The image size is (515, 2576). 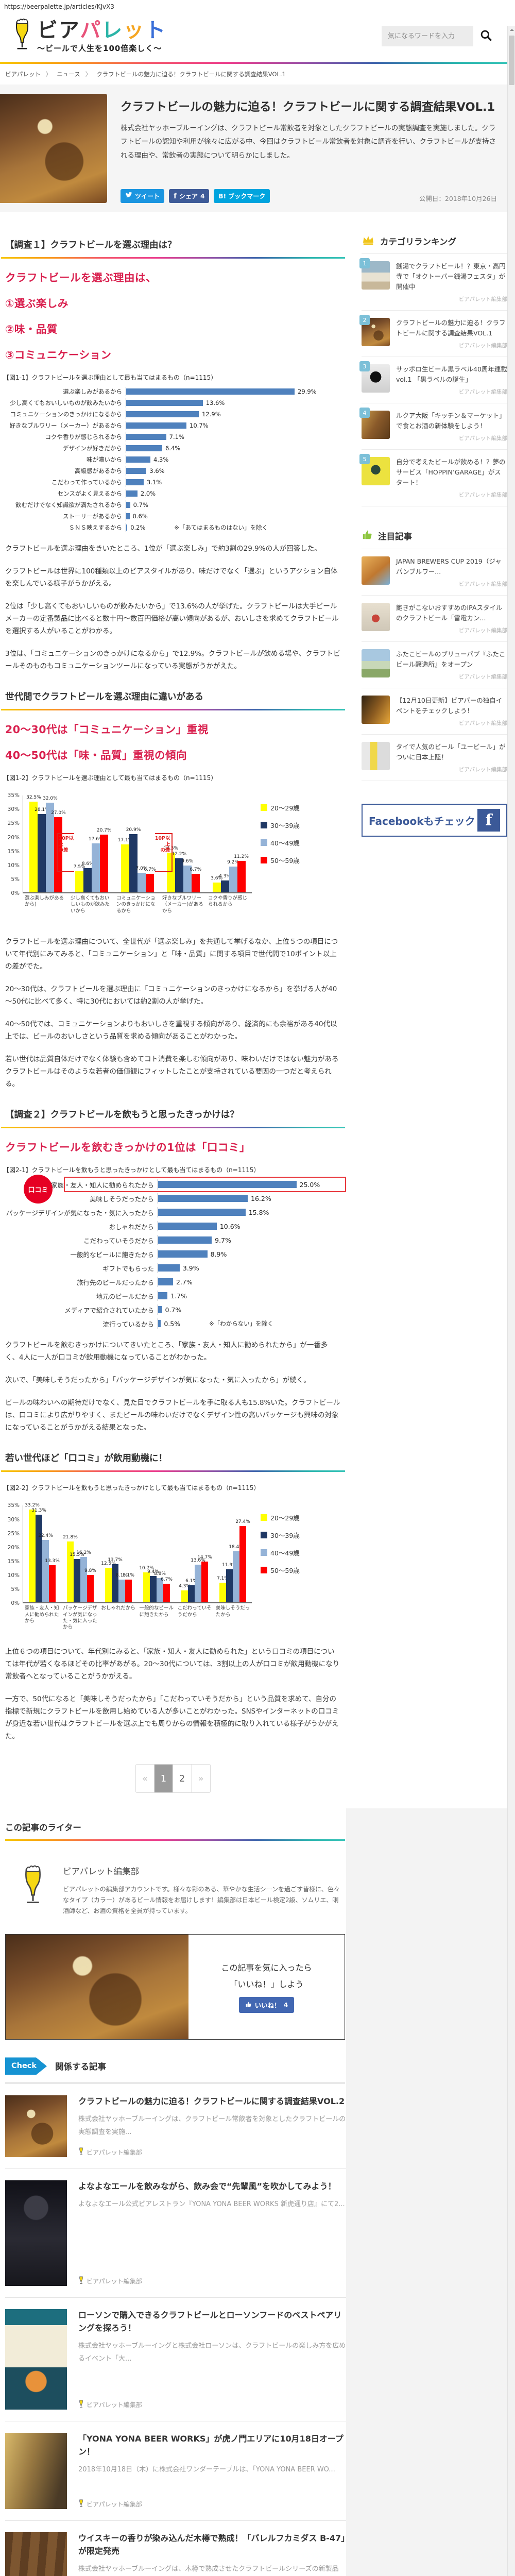 What do you see at coordinates (68, 74) in the screenshot?
I see `breadcrumb-item: ニュース` at bounding box center [68, 74].